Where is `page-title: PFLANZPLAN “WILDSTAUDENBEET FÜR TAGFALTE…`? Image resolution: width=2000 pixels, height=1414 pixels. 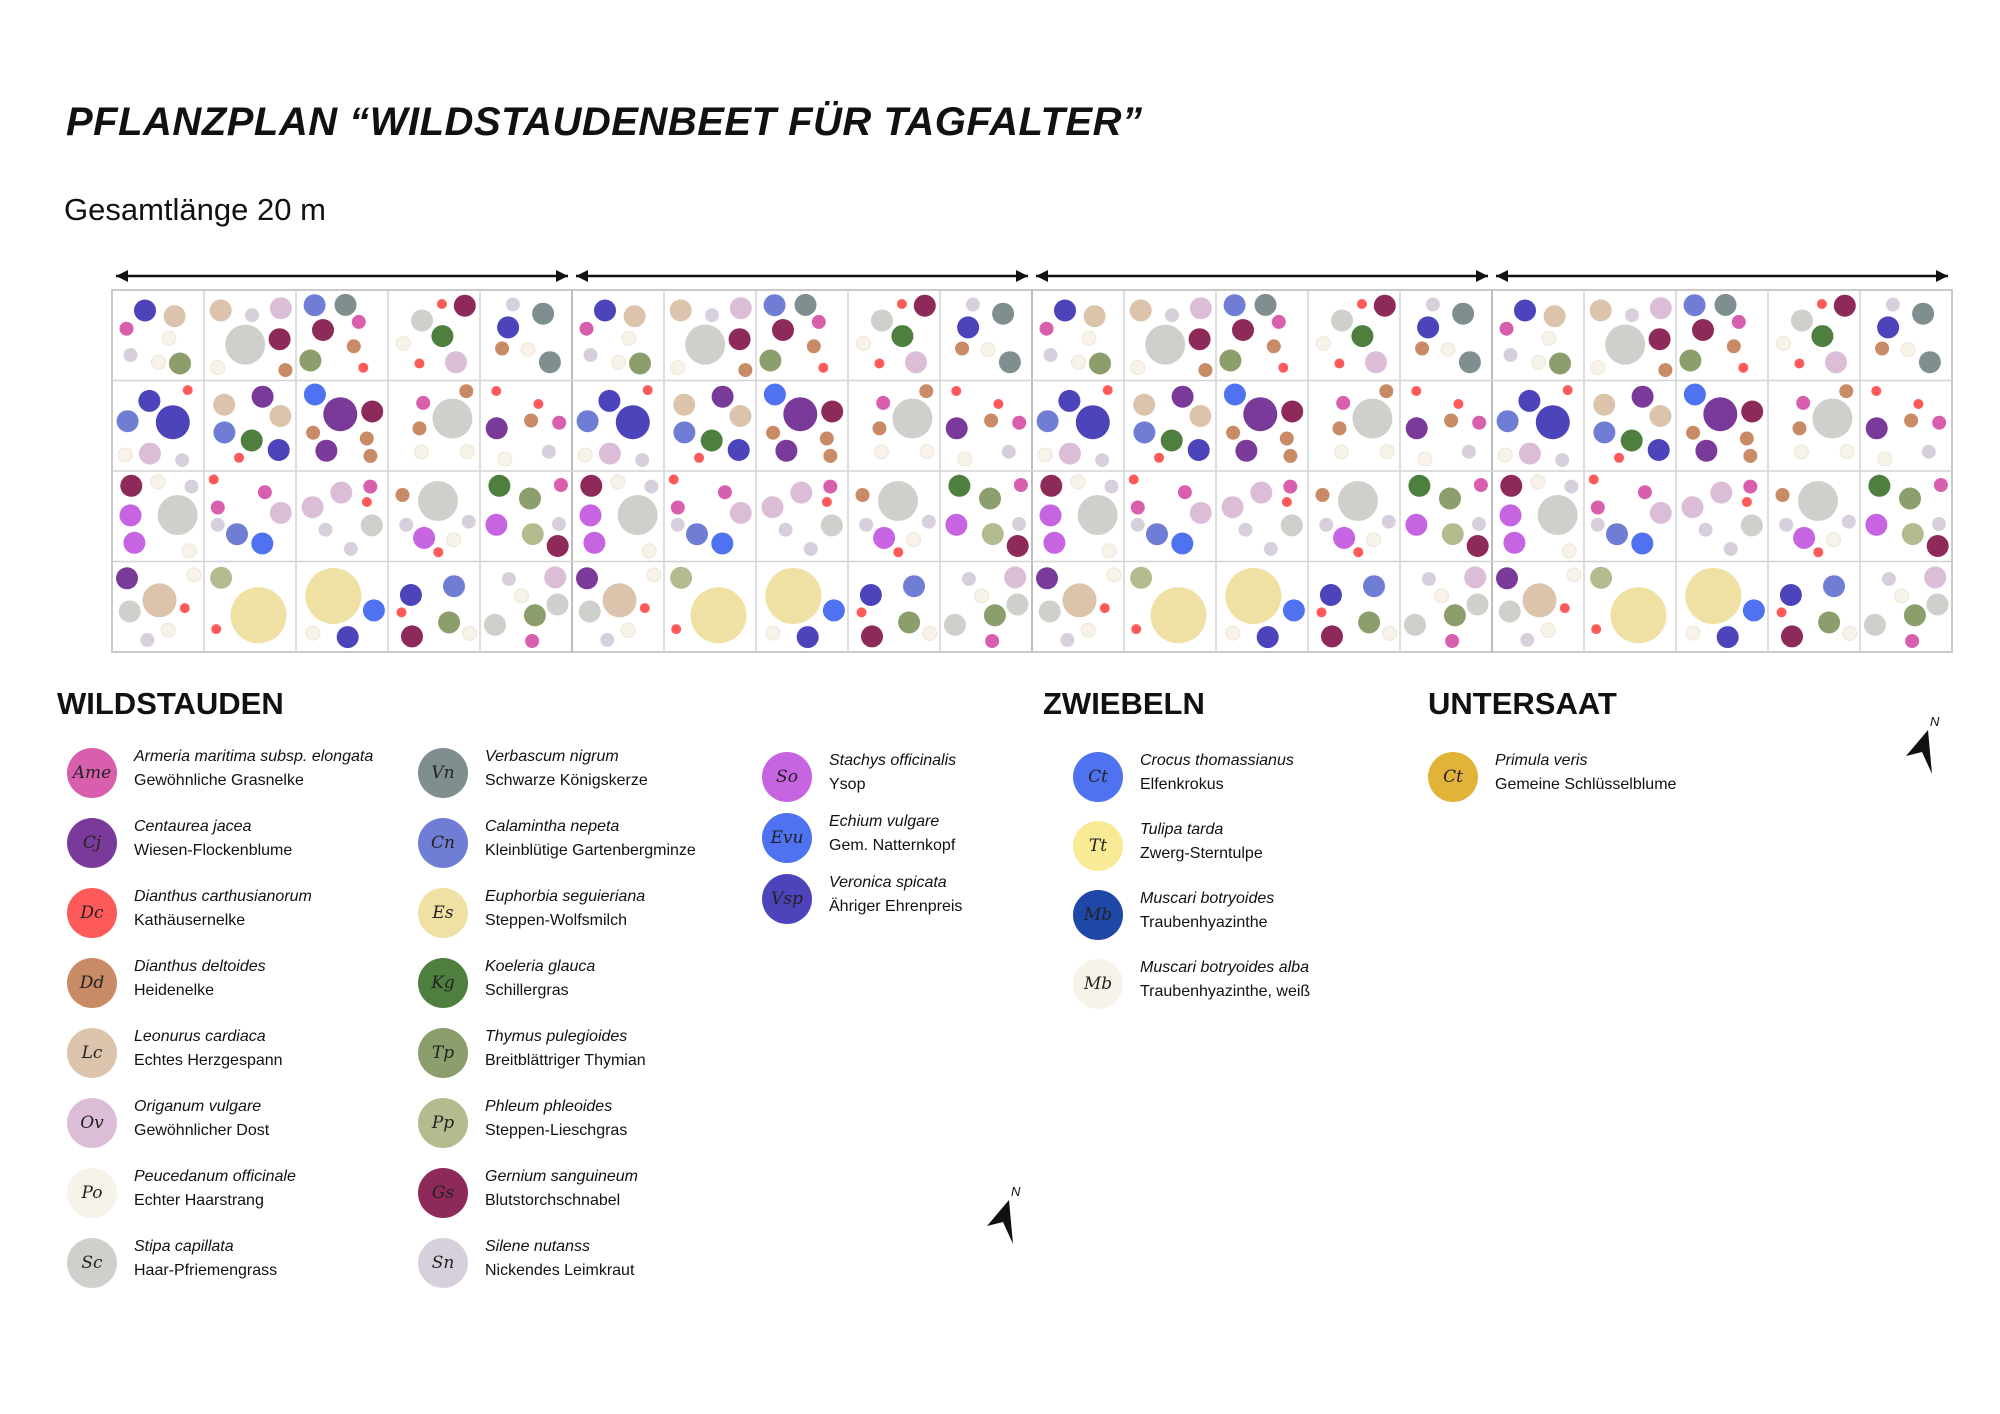
page-title: PFLANZPLAN “WILDSTAUDENBEET FÜR TAGFALTE… is located at coordinates (604, 122).